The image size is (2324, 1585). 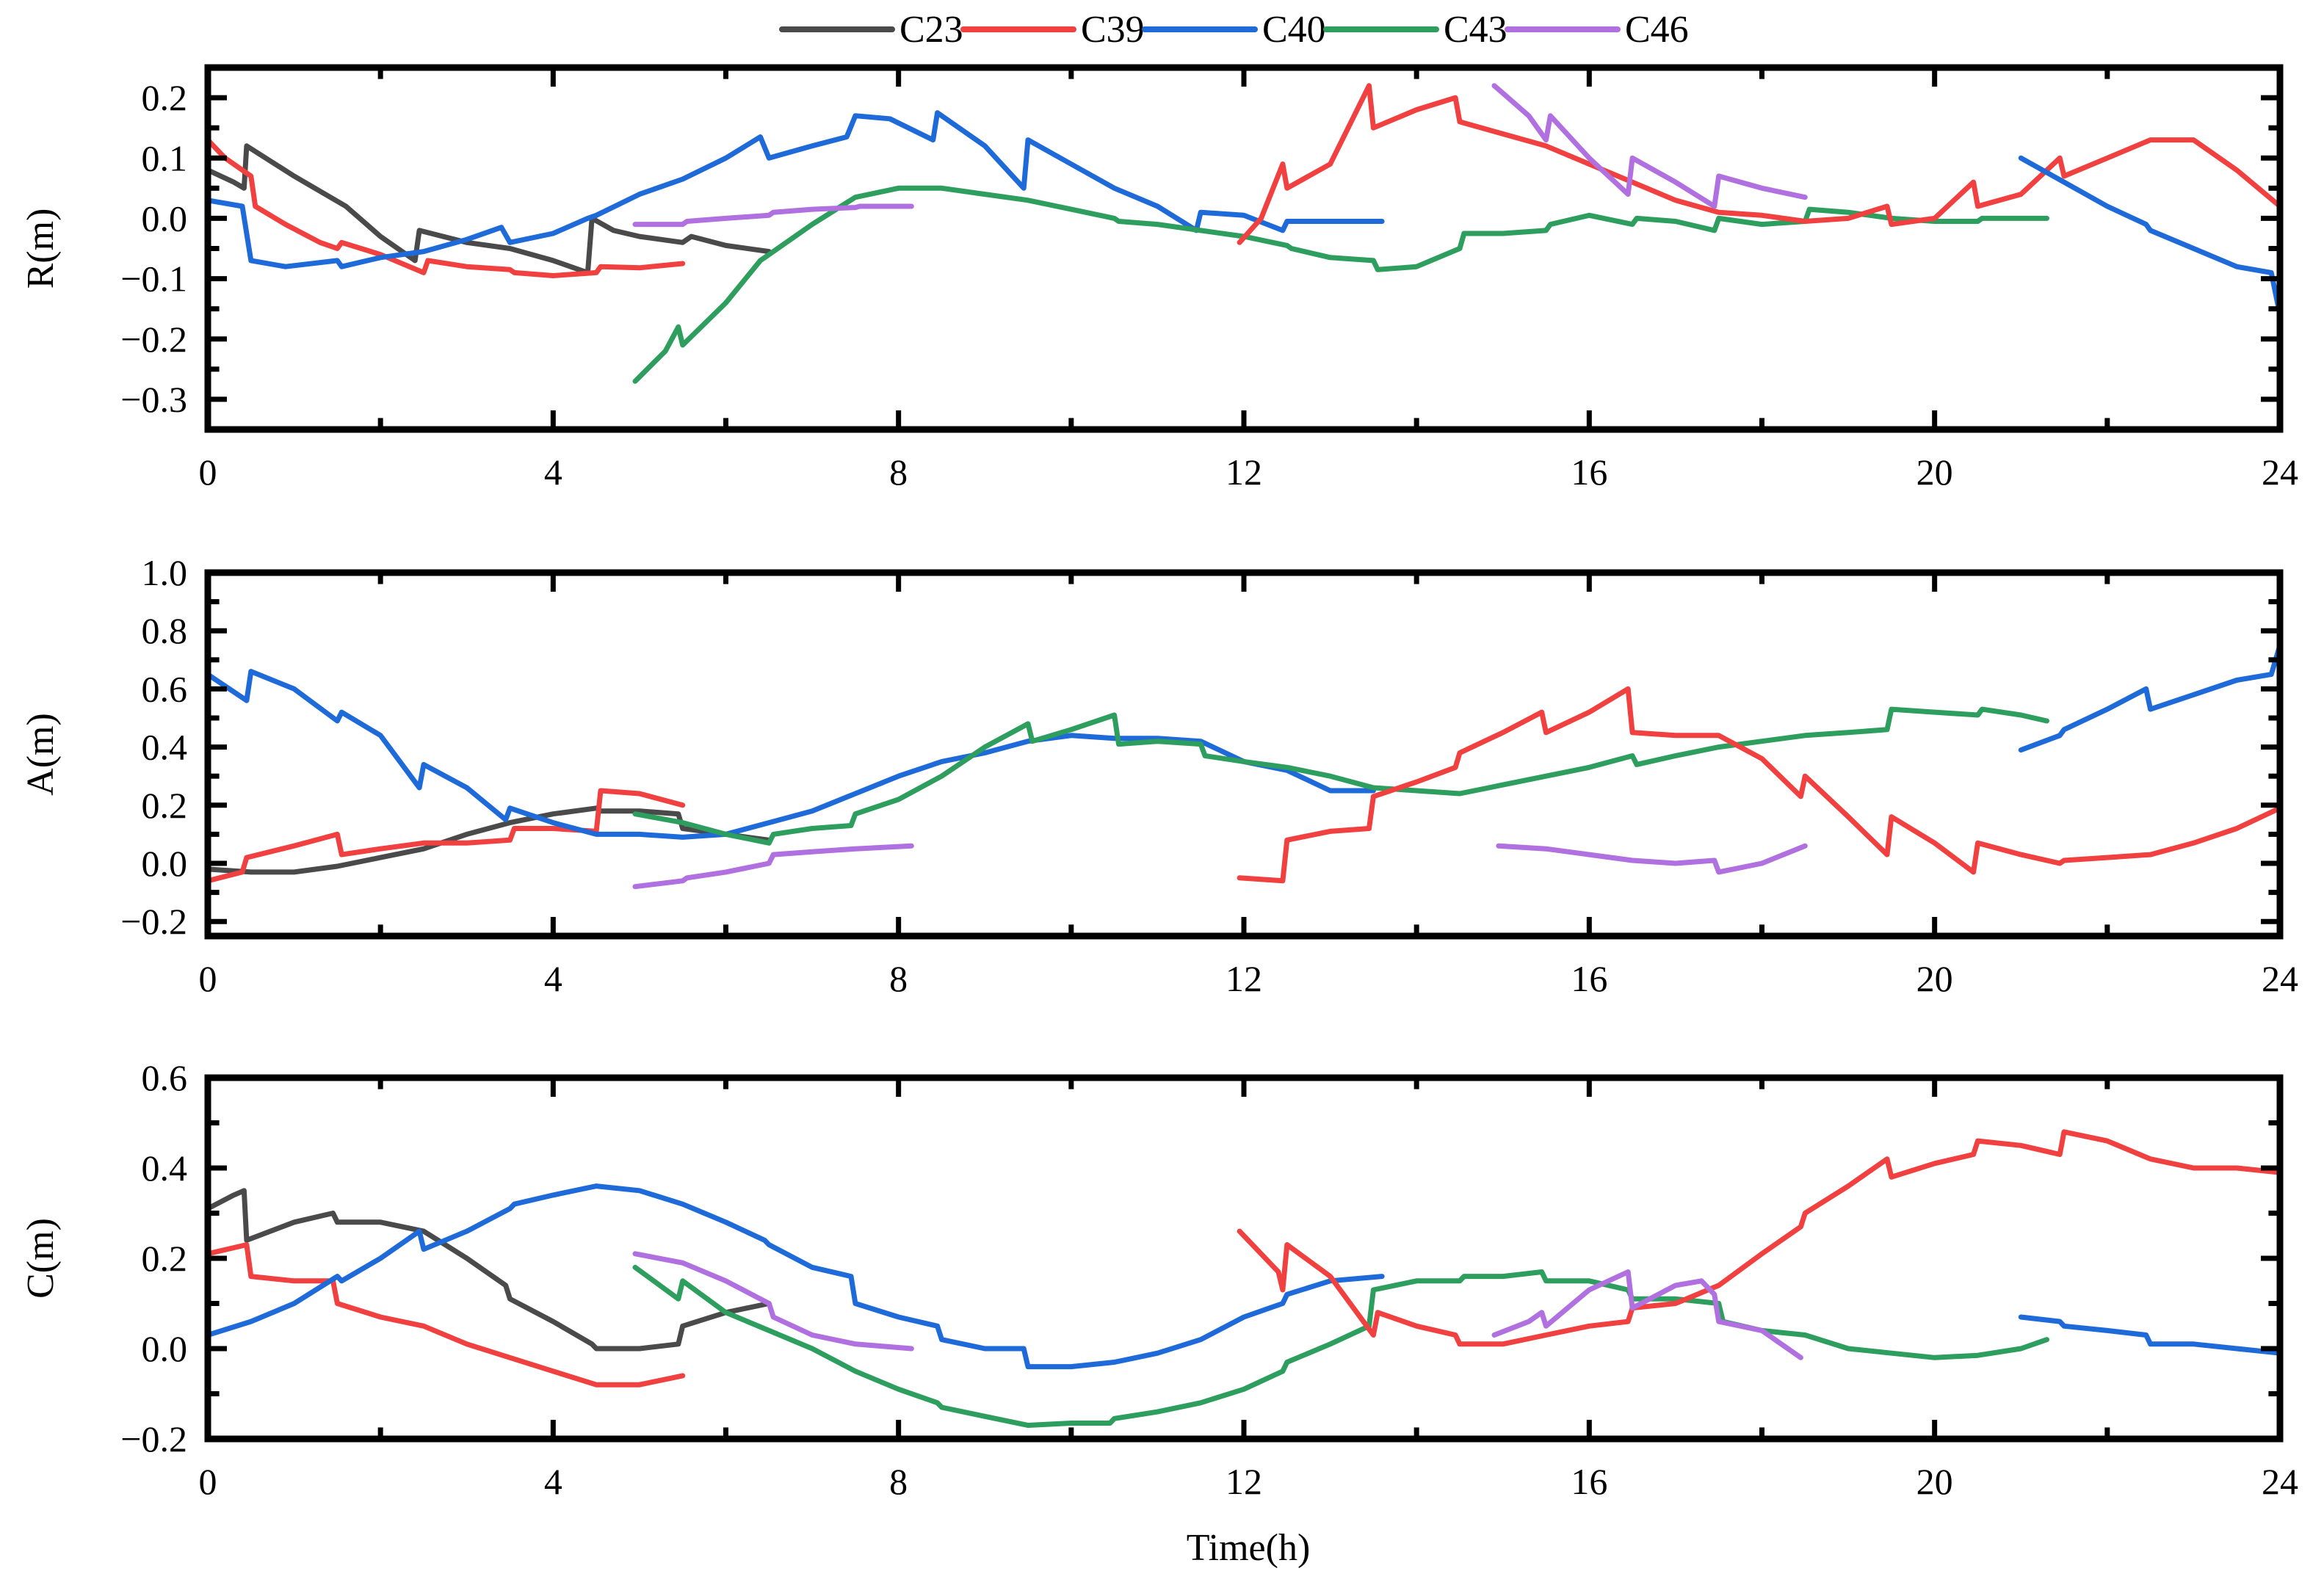 What do you see at coordinates (1294, 30) in the screenshot?
I see `legend-label-c40: C40` at bounding box center [1294, 30].